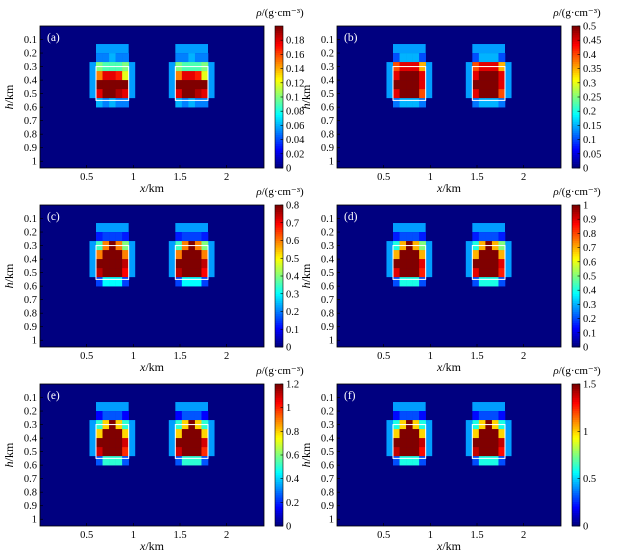 The width and height of the screenshot is (643, 560). What do you see at coordinates (589, 385) in the screenshot?
I see `colorbar-tick-label: 1.5` at bounding box center [589, 385].